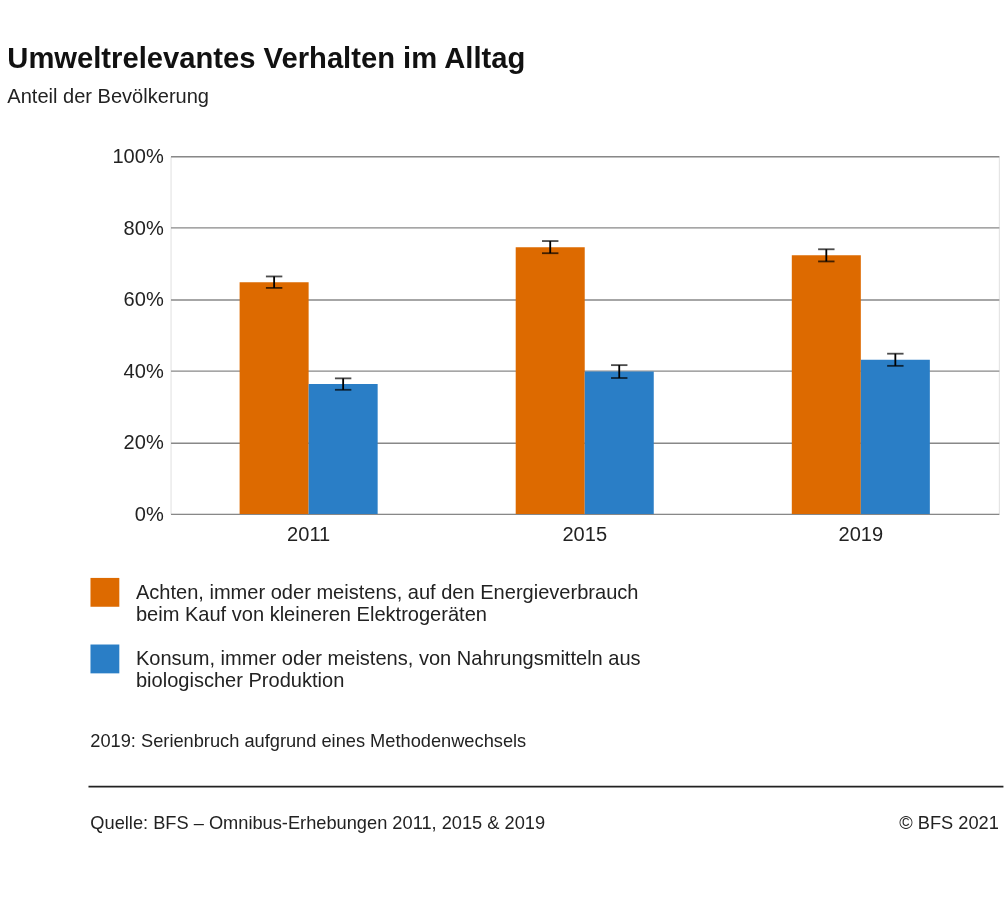 The height and width of the screenshot is (906, 1008). Describe the element at coordinates (949, 822) in the screenshot. I see `text: © BFS 2021` at that location.